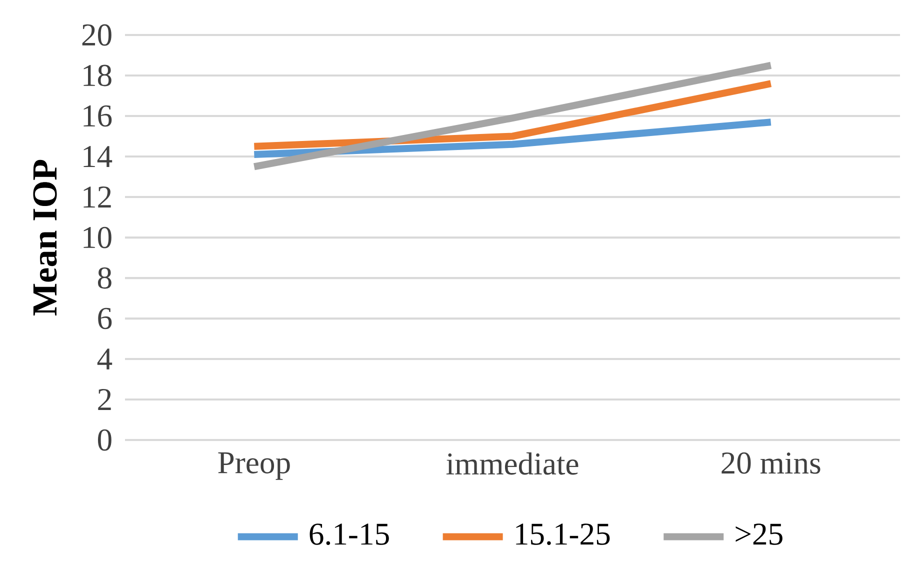 The width and height of the screenshot is (905, 564). What do you see at coordinates (97, 197) in the screenshot?
I see `y-tick-label: 12` at bounding box center [97, 197].